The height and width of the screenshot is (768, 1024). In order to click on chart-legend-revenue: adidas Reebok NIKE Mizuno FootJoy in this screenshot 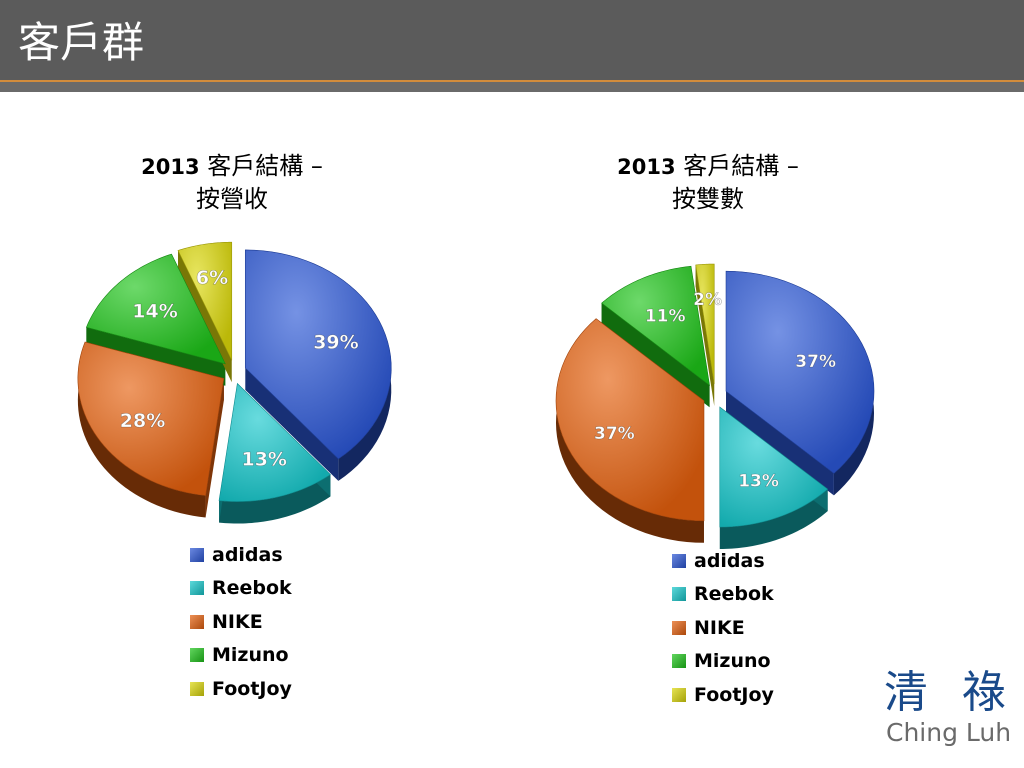, I will do `click(241, 622)`.